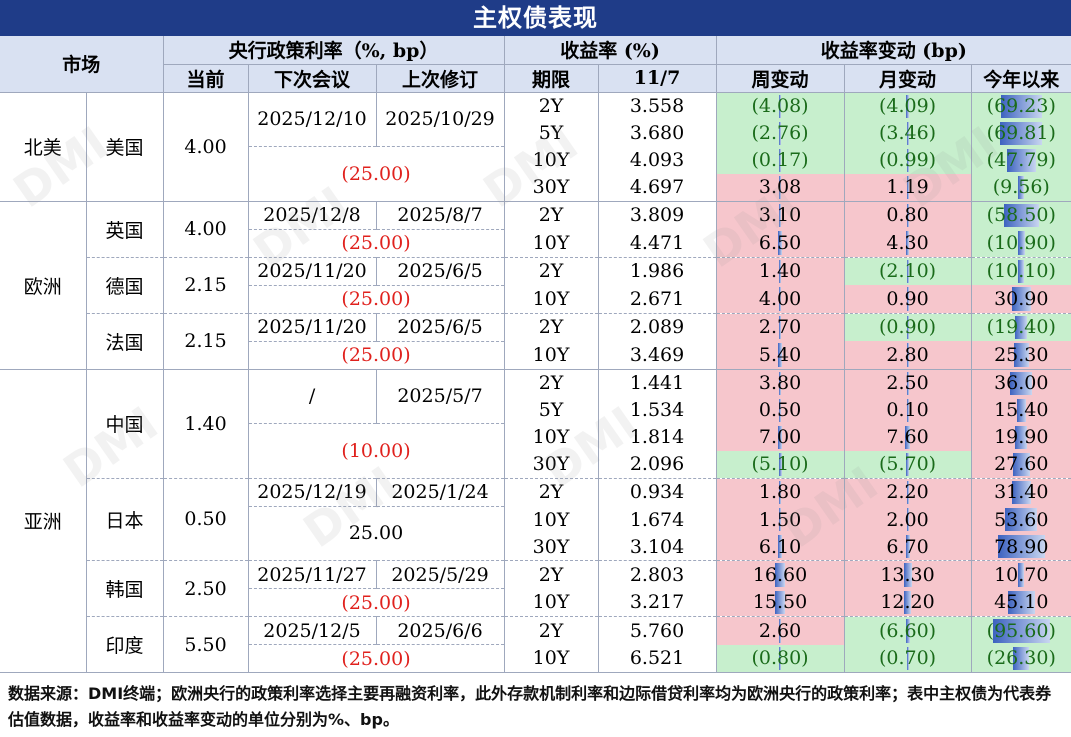 The image size is (1071, 737). I want to click on change-value: 13.30, so click(907, 574).